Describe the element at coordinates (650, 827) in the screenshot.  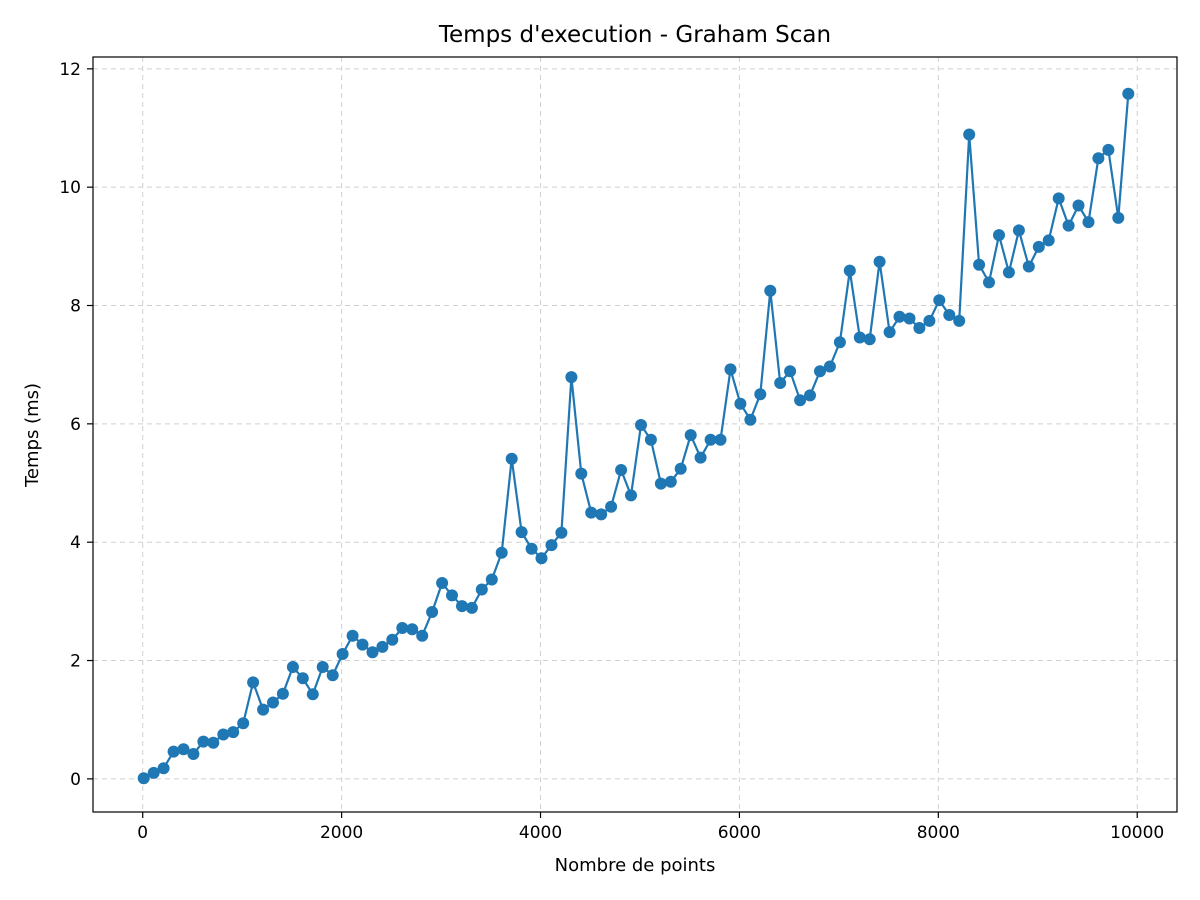
I see `x-axis: 0 2000 4000 6000 8000 10000` at that location.